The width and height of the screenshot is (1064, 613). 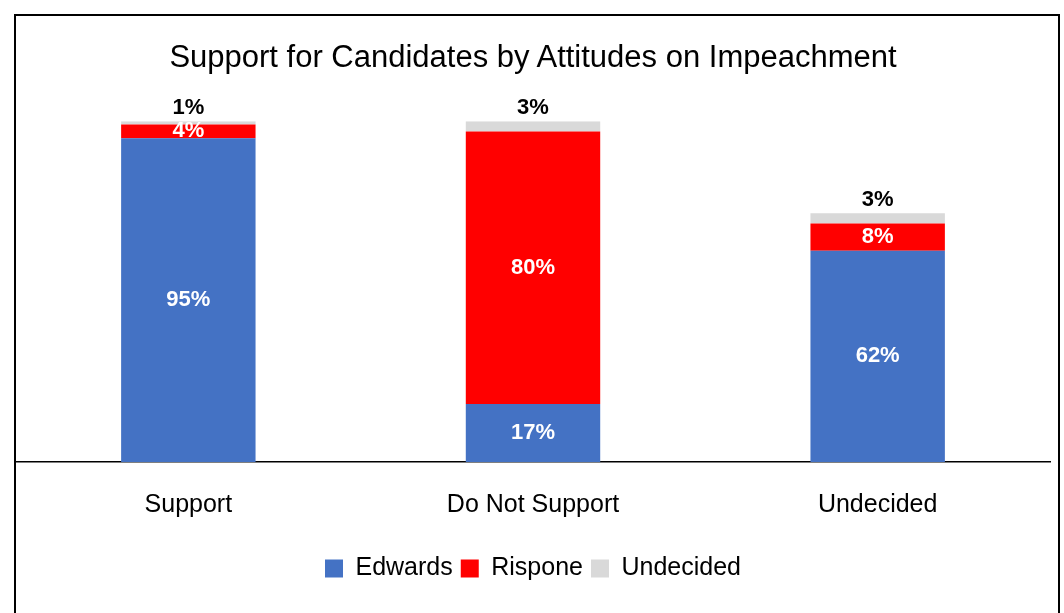 I want to click on data-label: 1%, so click(x=188, y=107).